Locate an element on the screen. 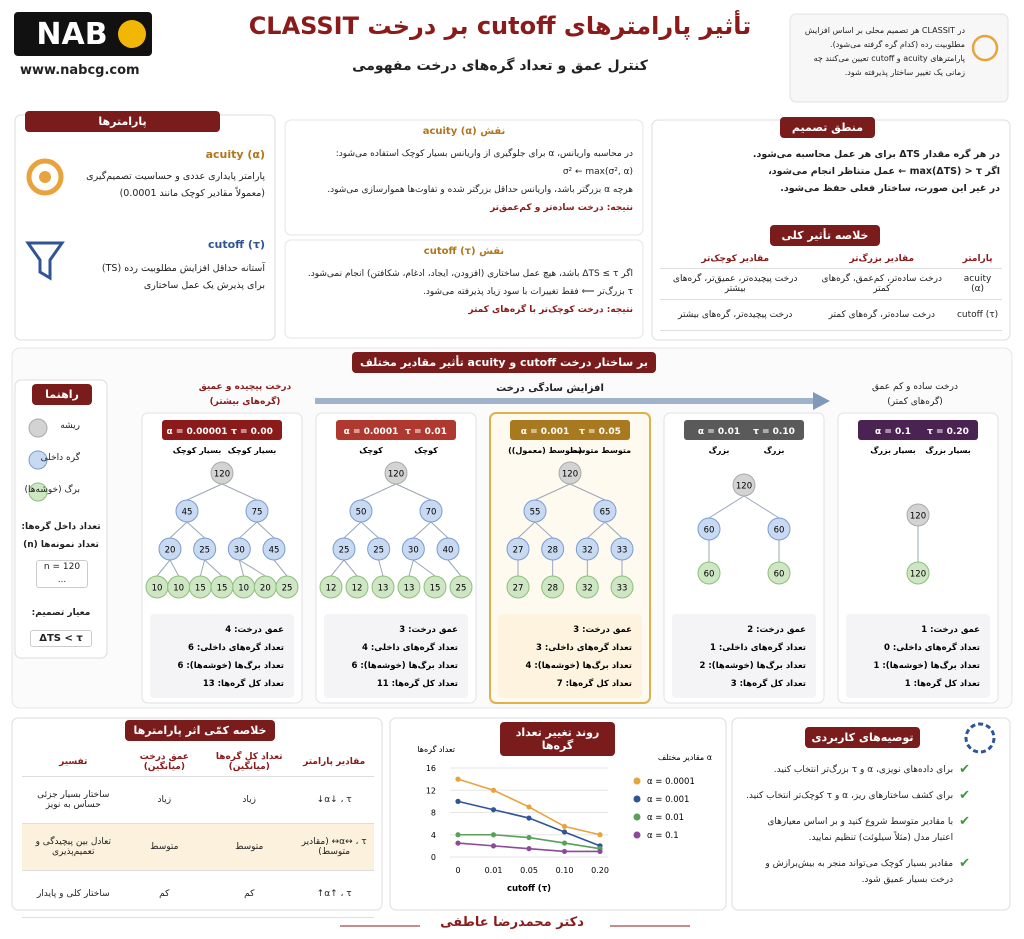 The image size is (1024, 939). node-label: 120 is located at coordinates (222, 475).